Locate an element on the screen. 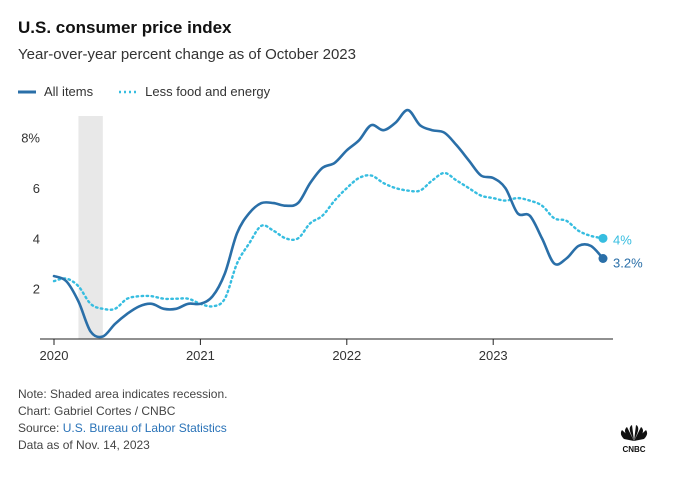 This screenshot has width=680, height=477. x-tick-label: 2020 is located at coordinates (54, 355).